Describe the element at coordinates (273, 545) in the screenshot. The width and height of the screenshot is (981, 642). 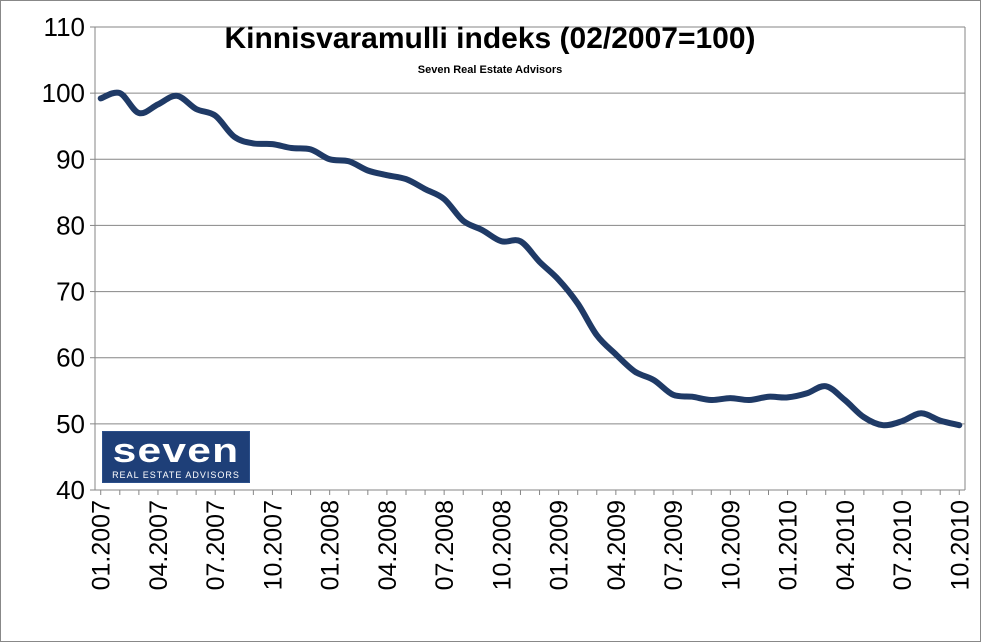
I see `x-tick-label: 10.2007` at that location.